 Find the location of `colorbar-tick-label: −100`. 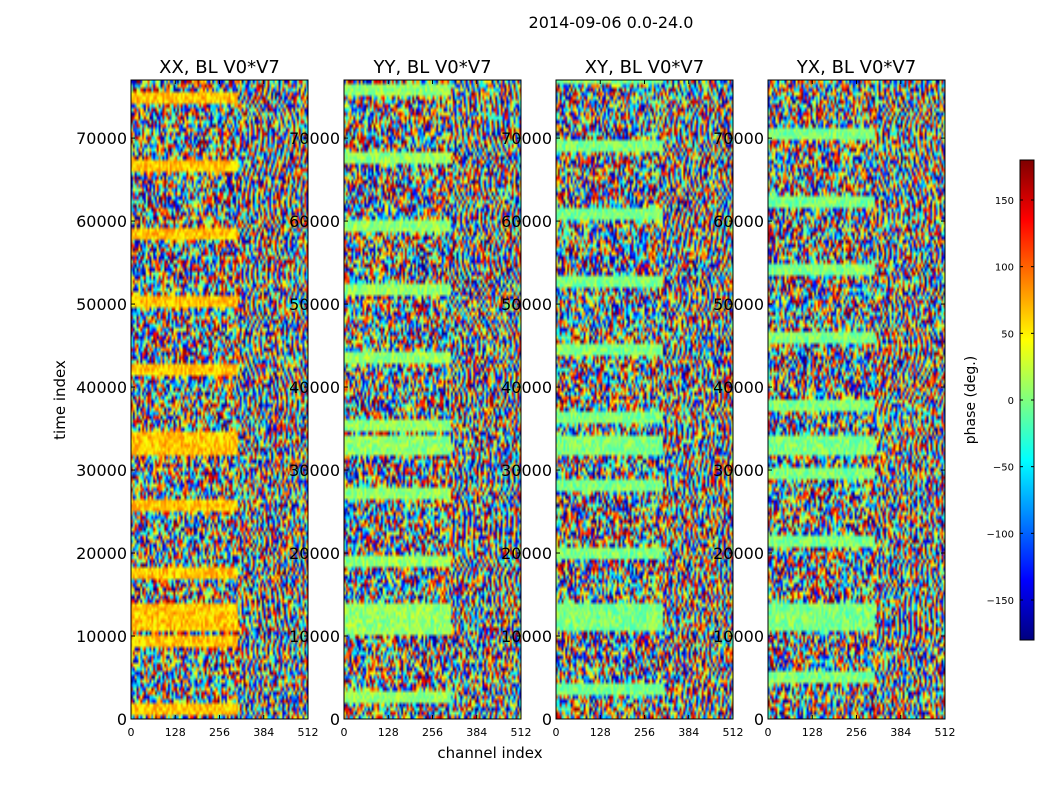

colorbar-tick-label: −100 is located at coordinates (1000, 534).